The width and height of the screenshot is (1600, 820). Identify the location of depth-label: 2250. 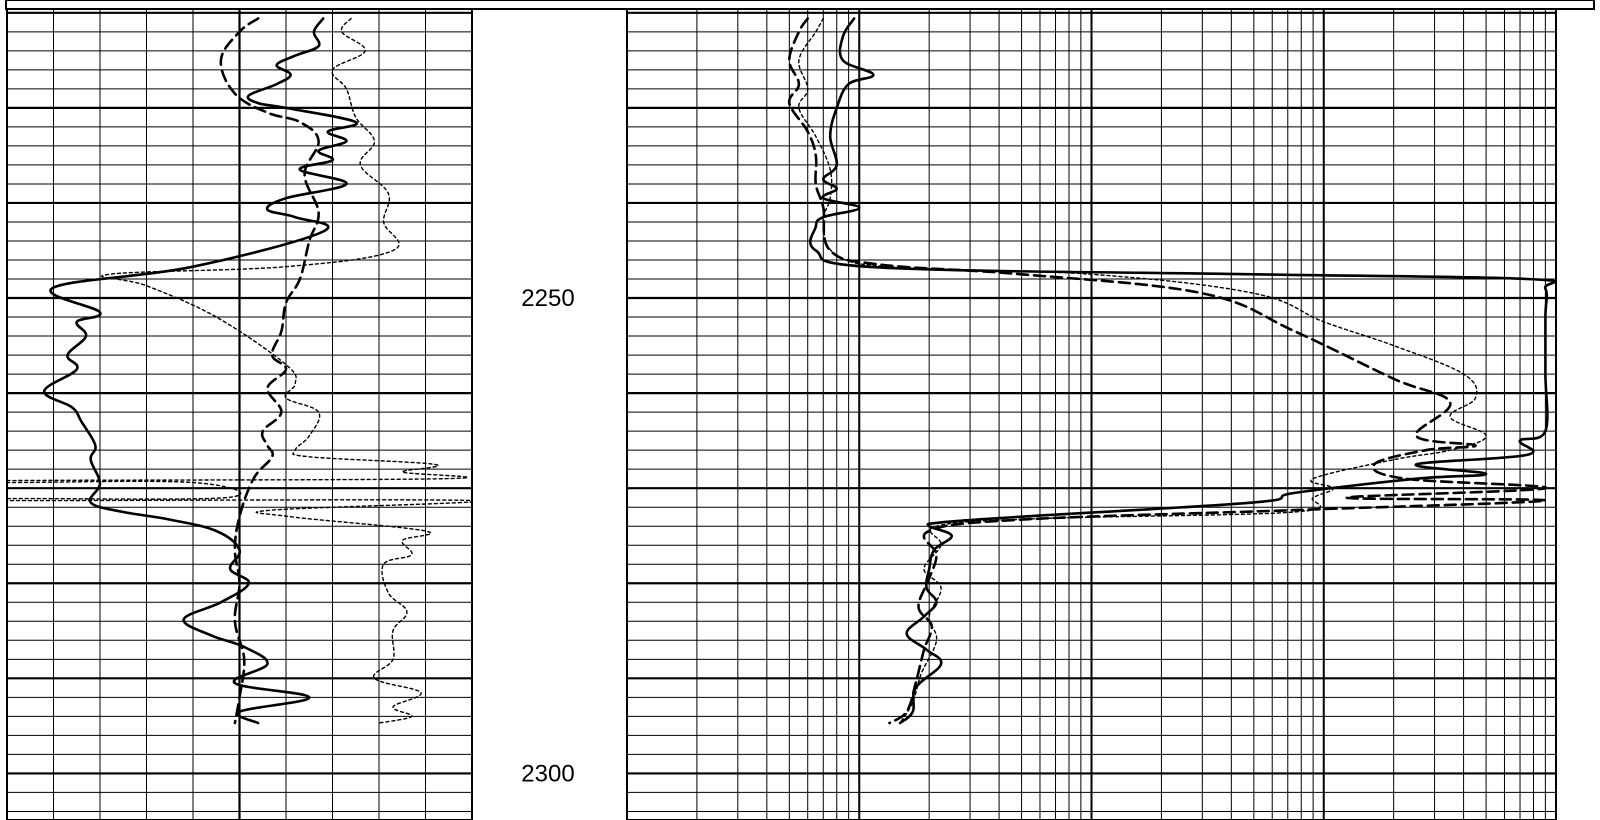
(547, 298).